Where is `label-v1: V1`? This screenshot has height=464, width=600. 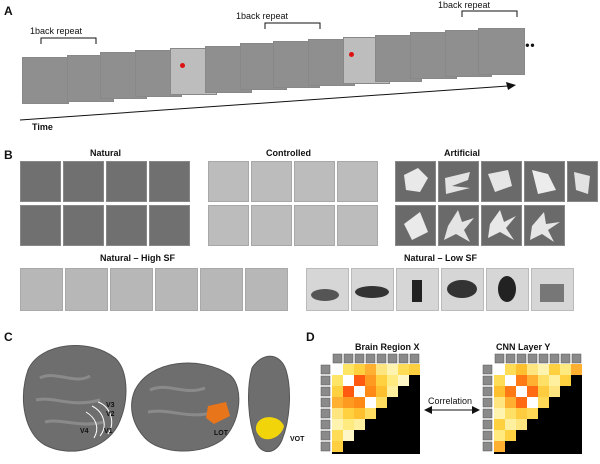 label-v1: V1 is located at coordinates (108, 431).